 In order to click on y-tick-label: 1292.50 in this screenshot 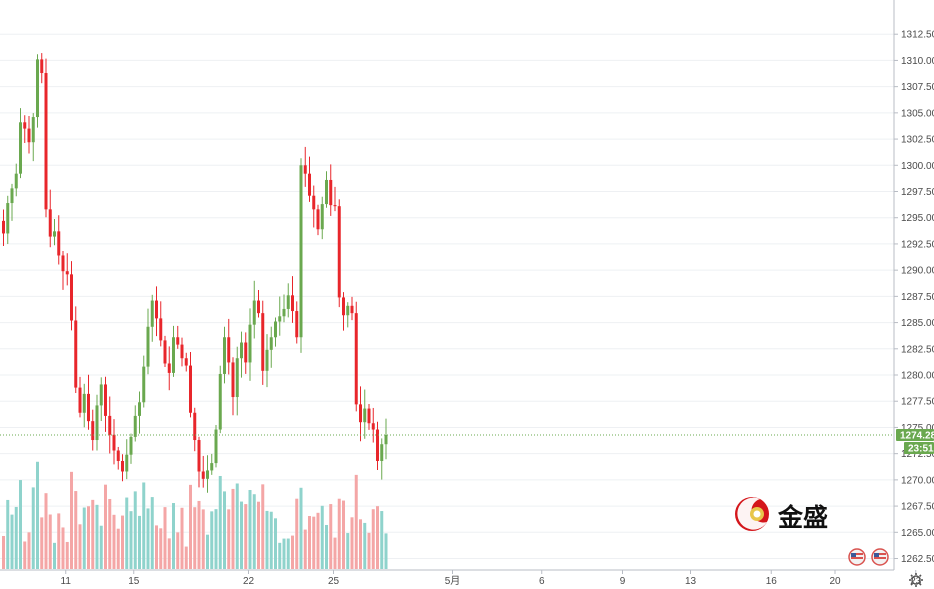, I will do `click(917, 244)`.